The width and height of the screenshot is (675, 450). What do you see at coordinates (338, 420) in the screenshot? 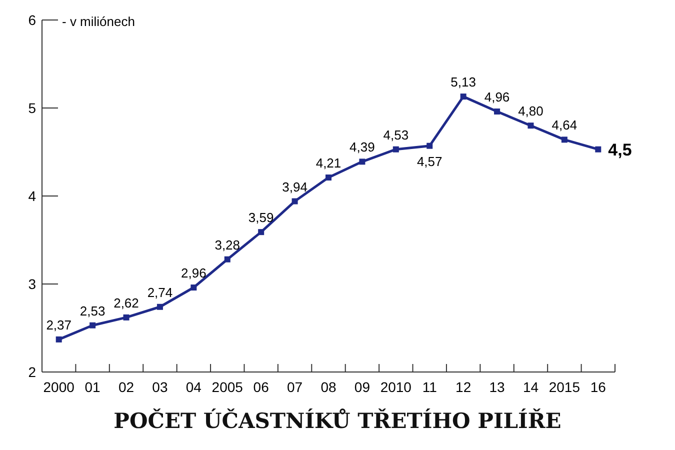
I see `text: POČET ÚČASTNÍKŮ TŘETÍHO PILÍŘE` at bounding box center [338, 420].